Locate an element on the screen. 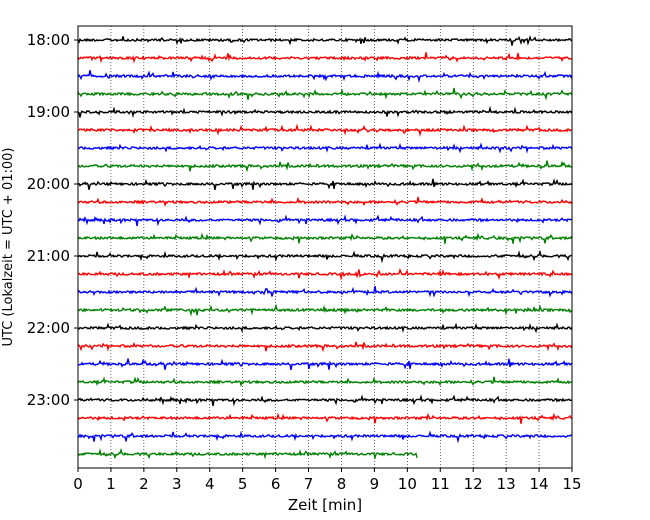 The width and height of the screenshot is (650, 520). trace-1930 is located at coordinates (325, 148).